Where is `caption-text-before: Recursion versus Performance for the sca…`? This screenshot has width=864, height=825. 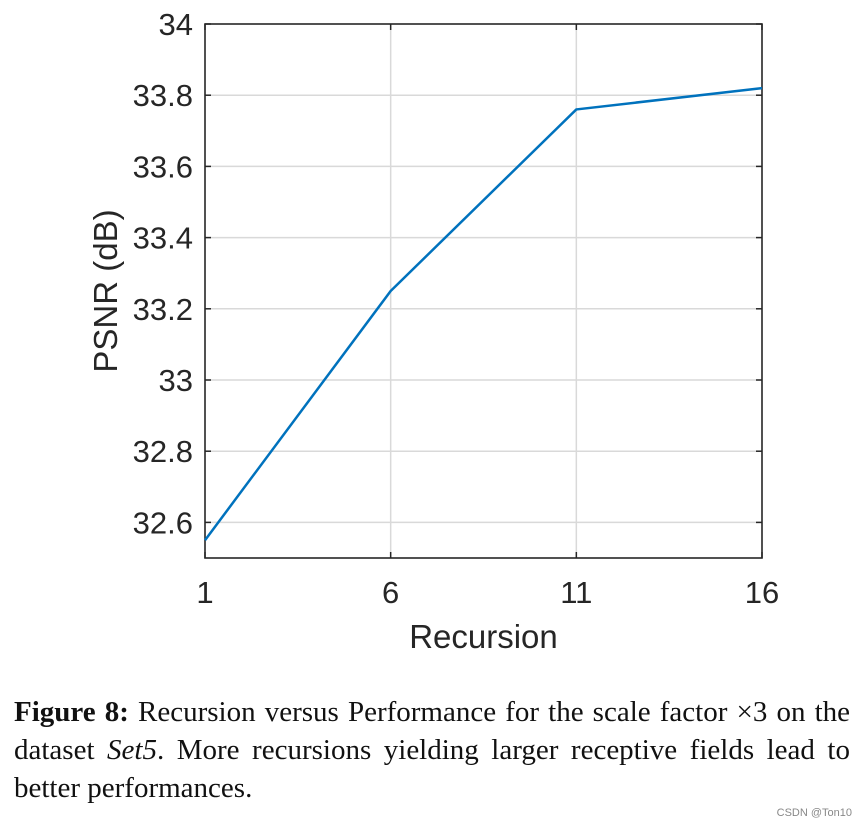 caption-text-before: Recursion versus Performance for the sca… is located at coordinates (432, 731).